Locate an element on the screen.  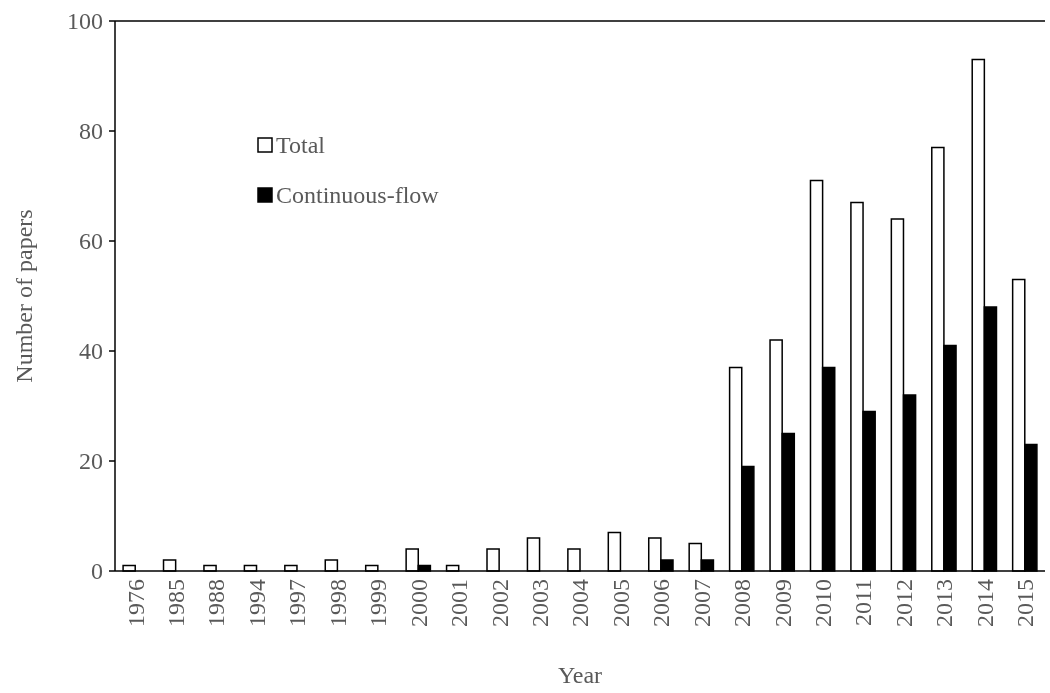
y-tick-label: 40 is located at coordinates (91, 351).